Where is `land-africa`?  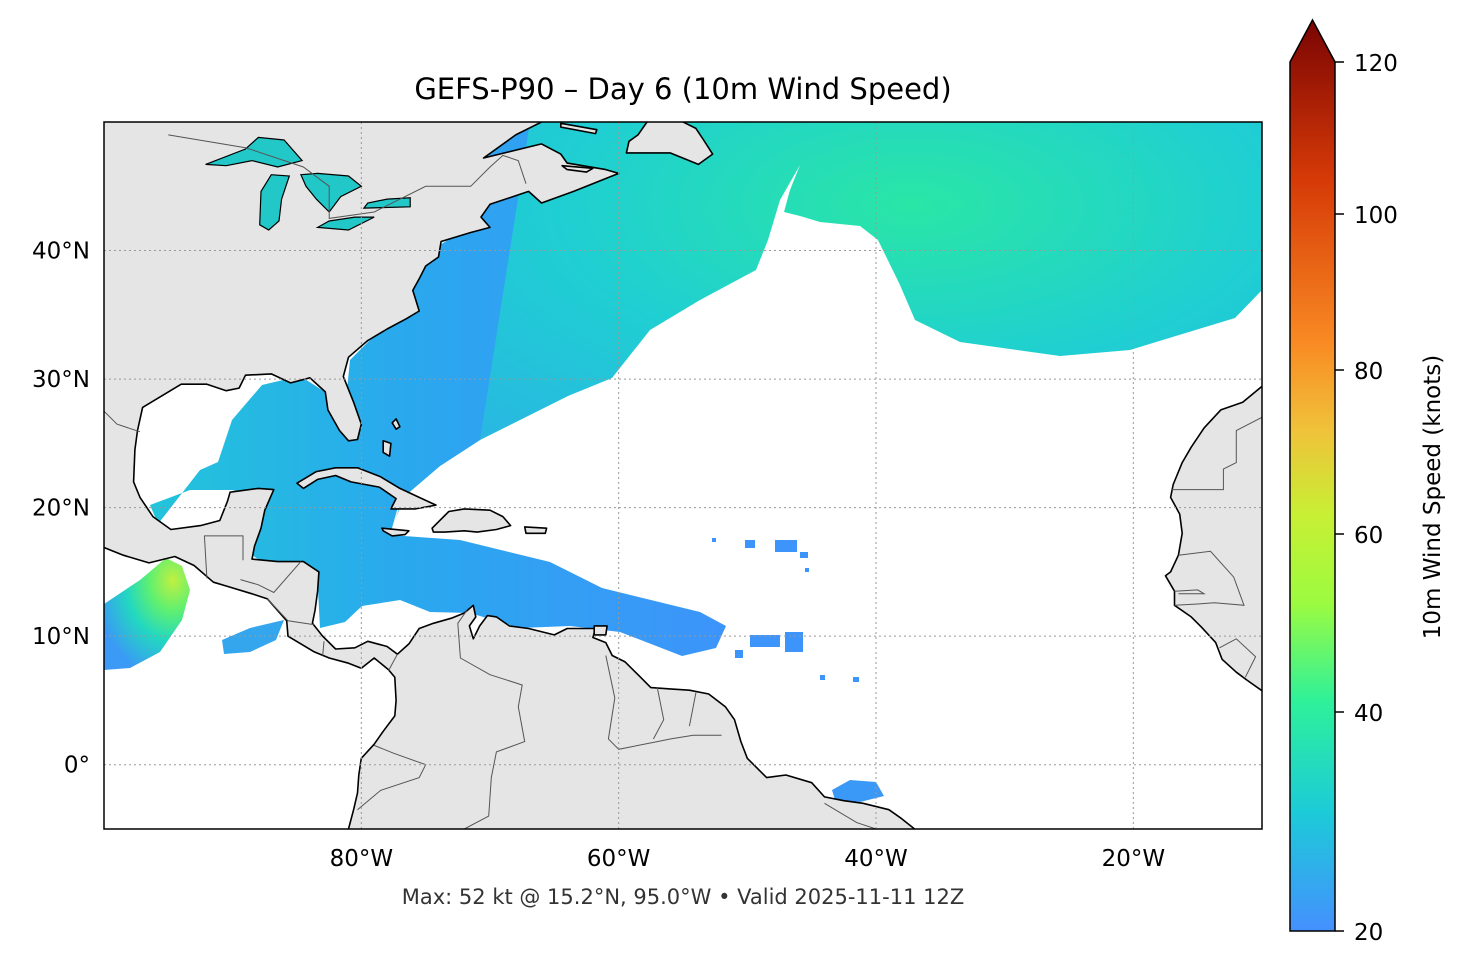
land-africa is located at coordinates (1213, 538).